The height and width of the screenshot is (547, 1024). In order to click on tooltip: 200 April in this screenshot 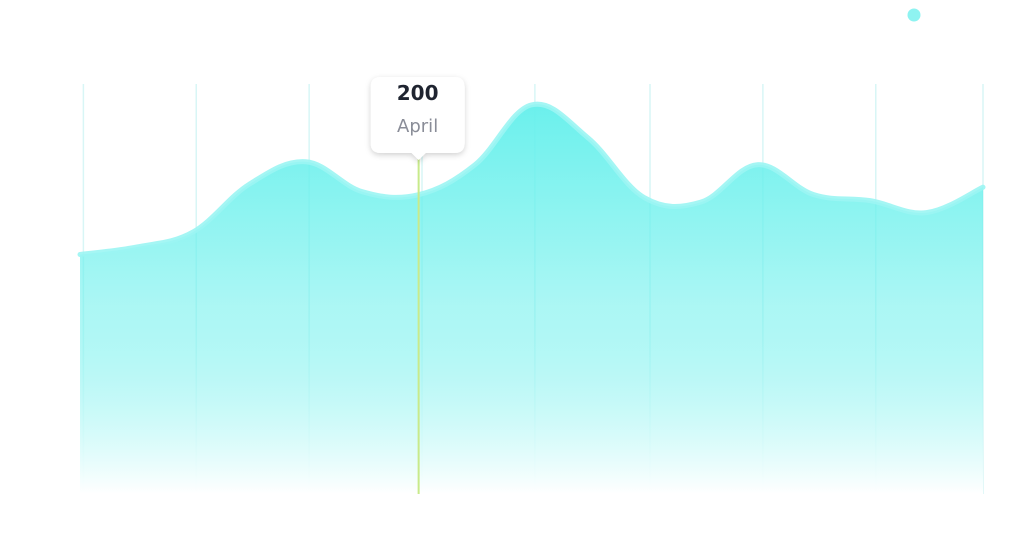, I will do `click(417, 118)`.